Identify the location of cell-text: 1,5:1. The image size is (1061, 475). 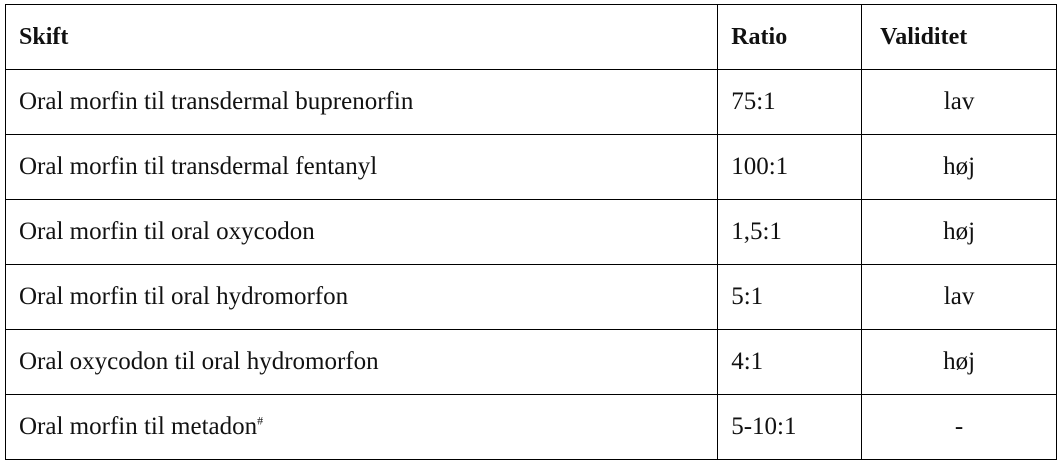
(756, 231).